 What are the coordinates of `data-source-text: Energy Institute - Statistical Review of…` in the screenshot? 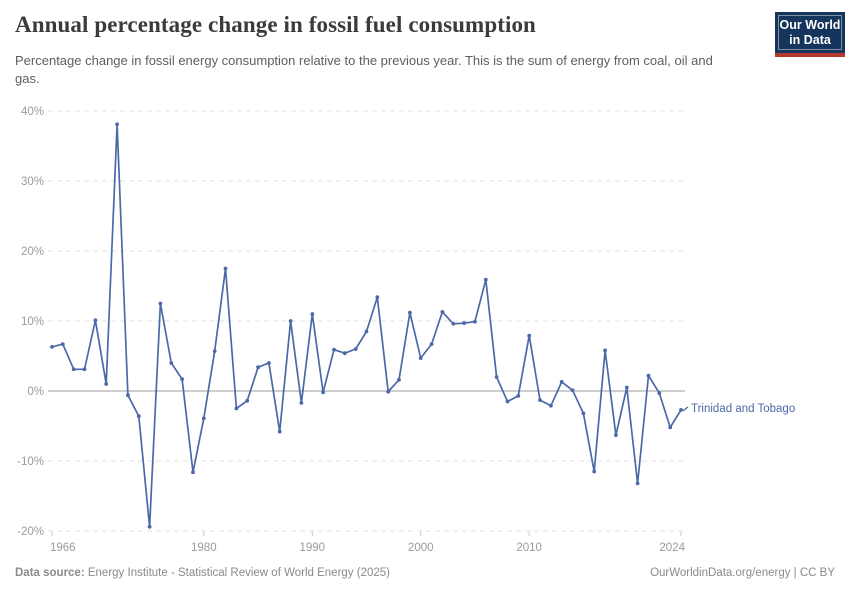 It's located at (237, 573).